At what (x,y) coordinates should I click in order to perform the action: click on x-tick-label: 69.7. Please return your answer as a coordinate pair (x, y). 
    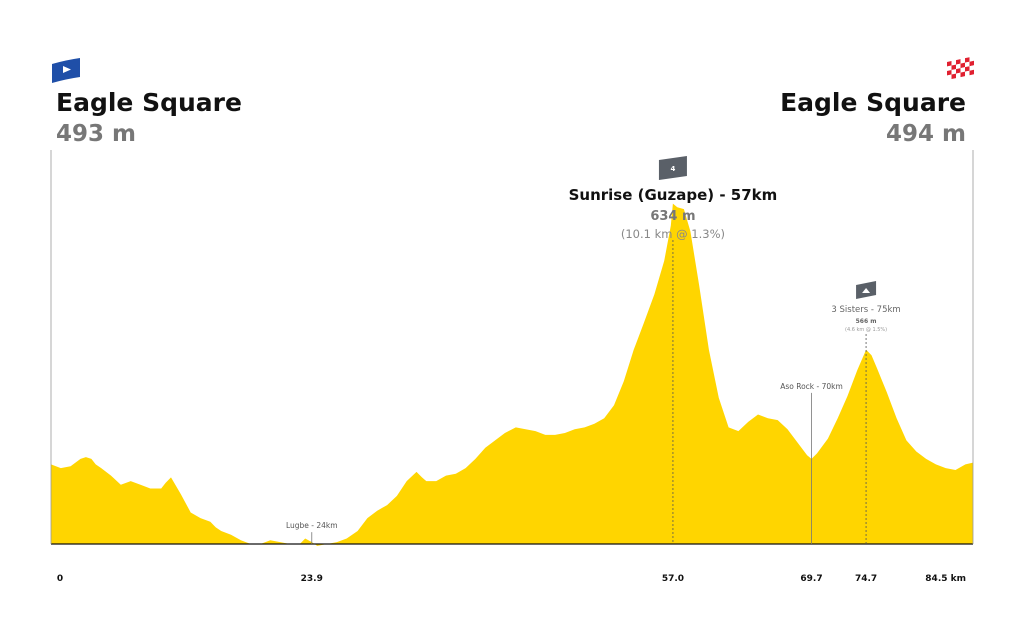
    Looking at the image, I should click on (811, 579).